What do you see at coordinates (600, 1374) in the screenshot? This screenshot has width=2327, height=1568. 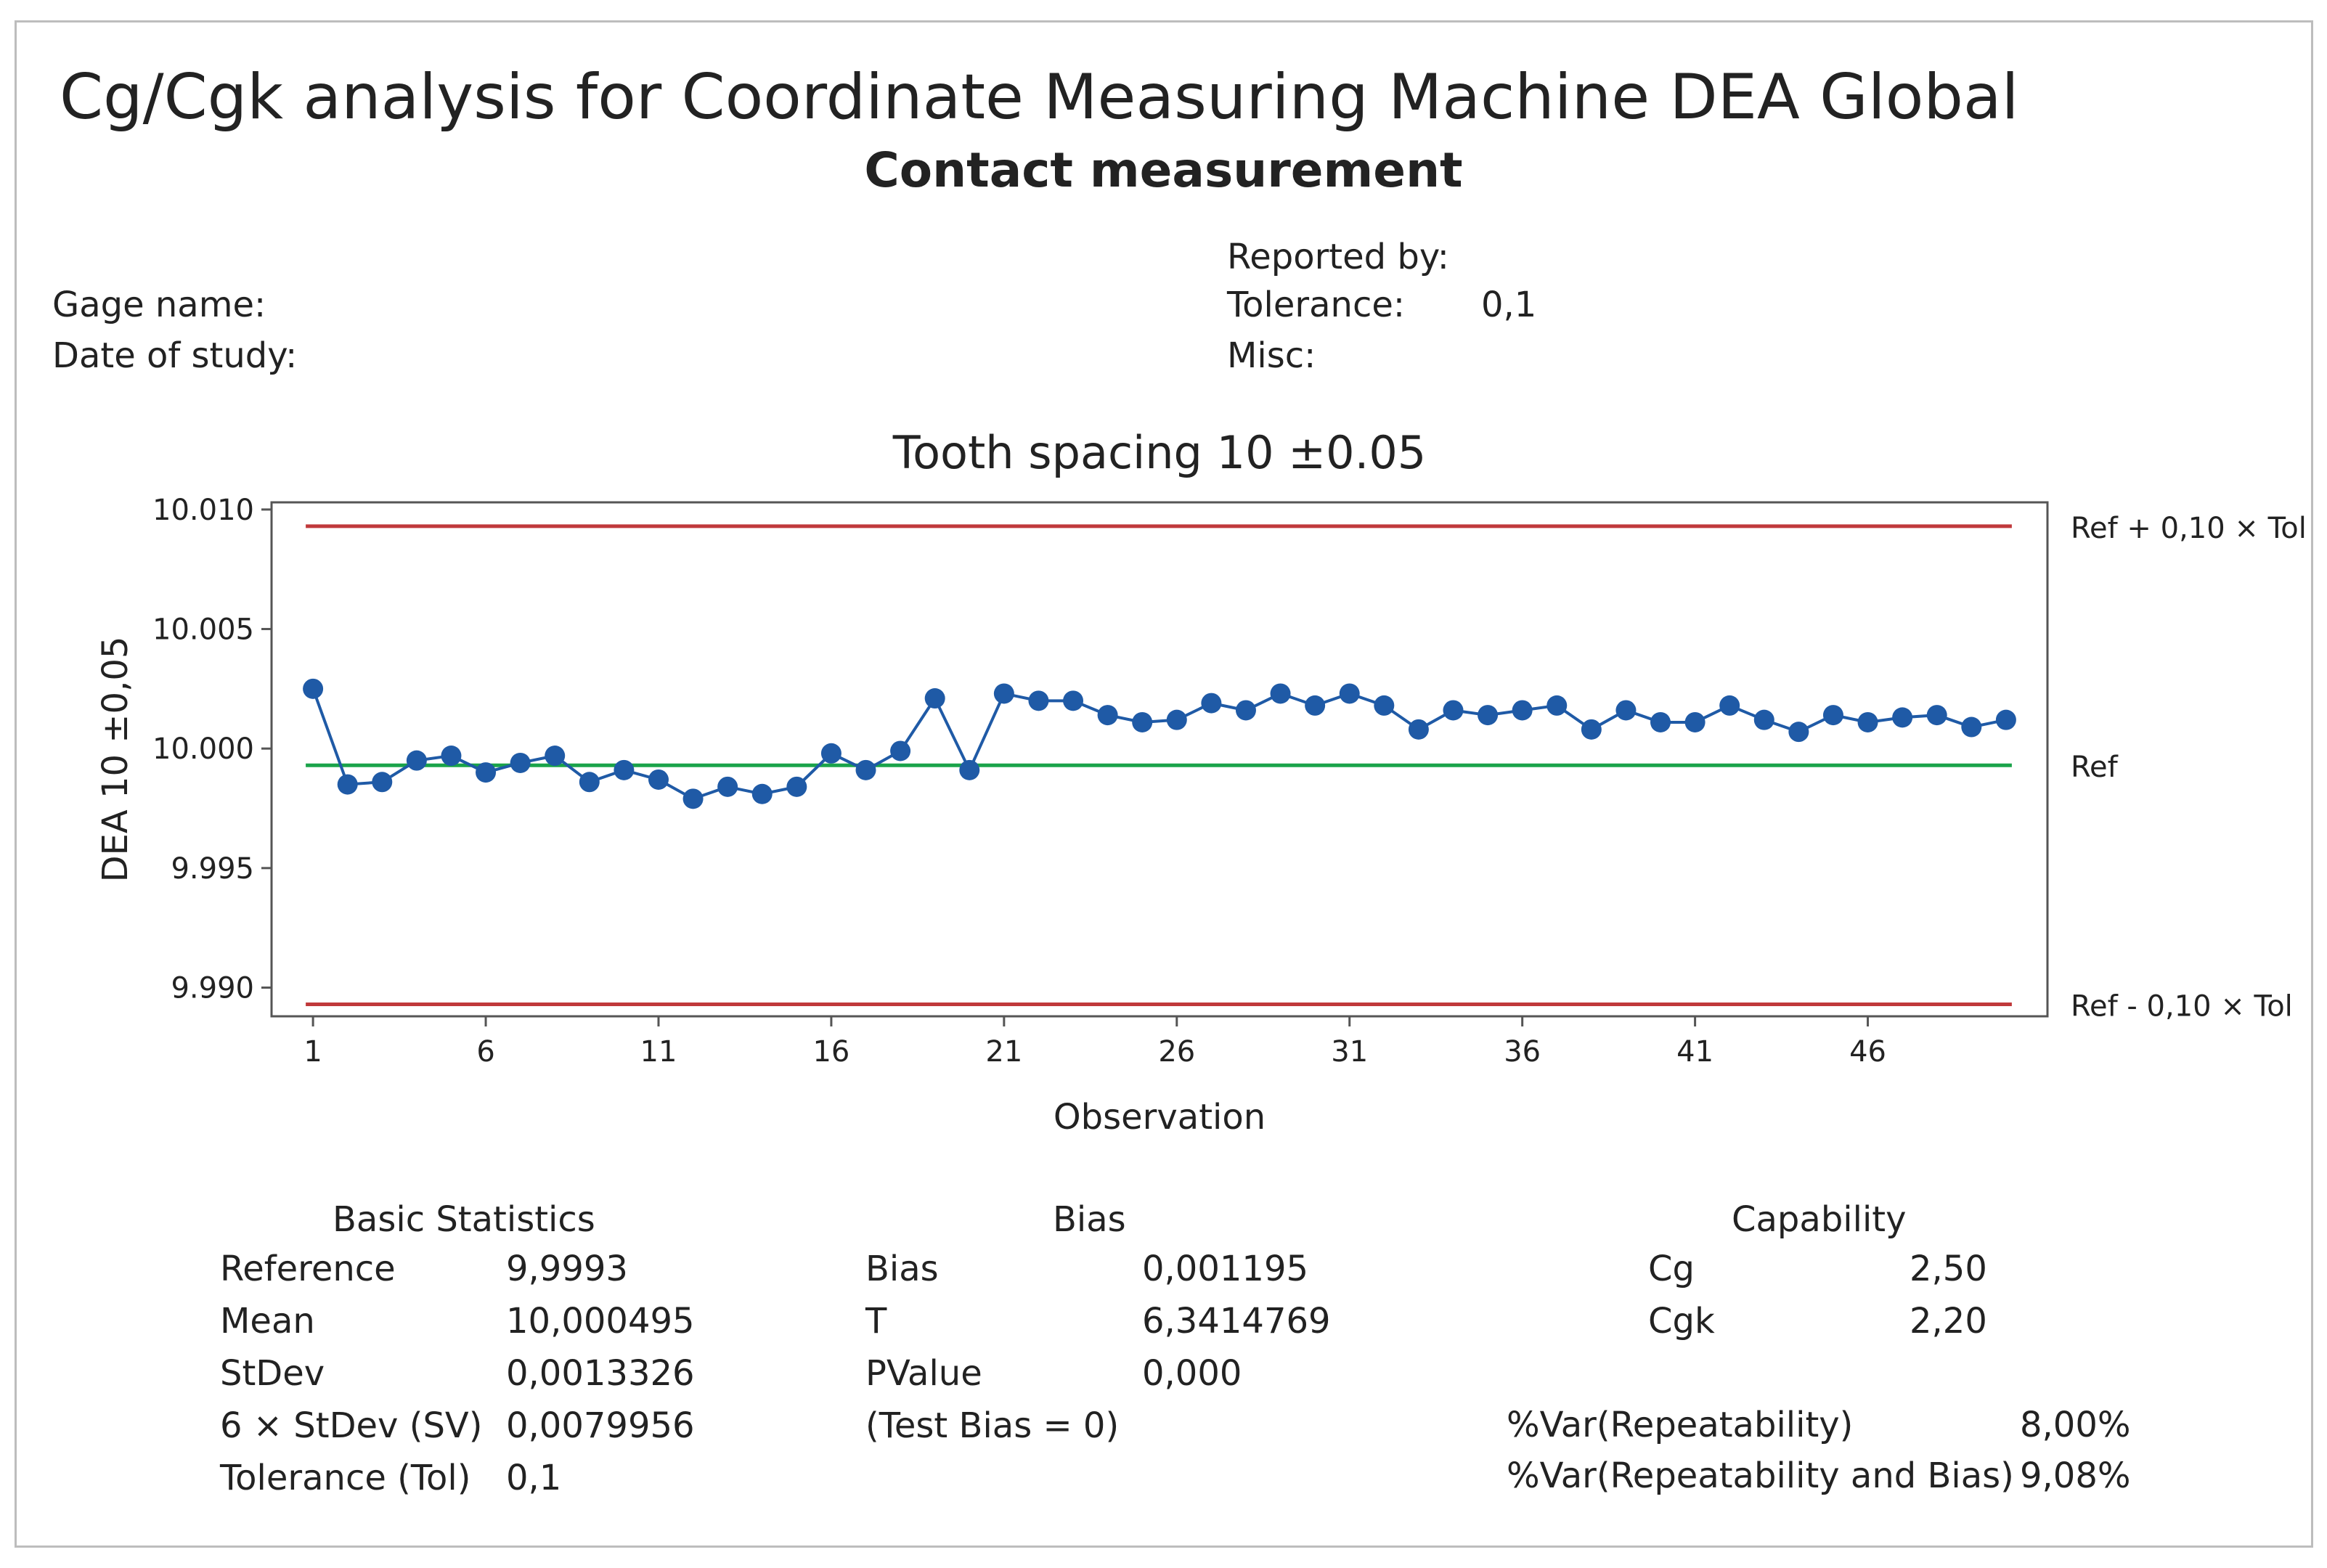 I see `basic-stat-value: 0,0013326` at bounding box center [600, 1374].